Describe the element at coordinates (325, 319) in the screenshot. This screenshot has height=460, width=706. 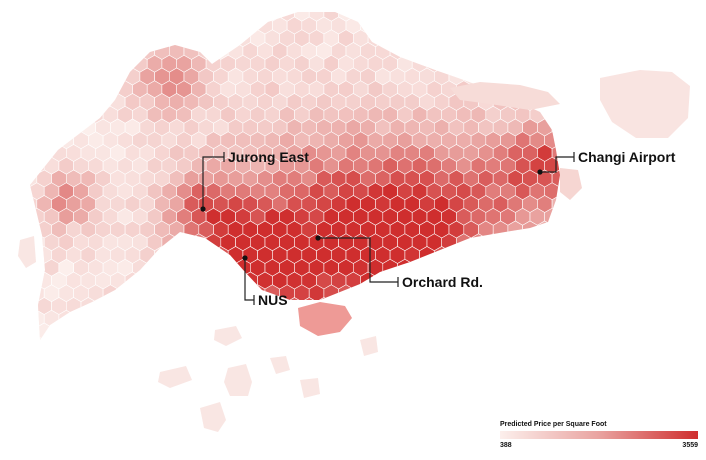
I see `sentosa-island` at that location.